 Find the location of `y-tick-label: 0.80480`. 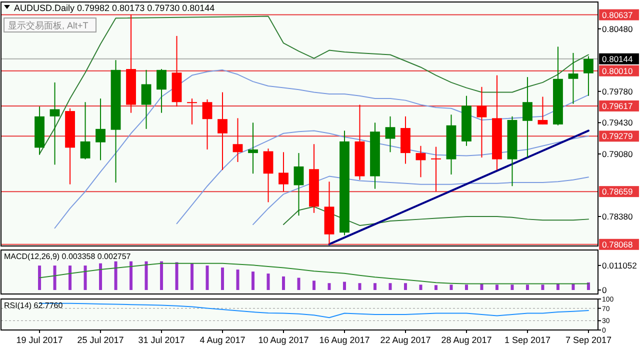

y-tick-label: 0.80480 is located at coordinates (617, 29).